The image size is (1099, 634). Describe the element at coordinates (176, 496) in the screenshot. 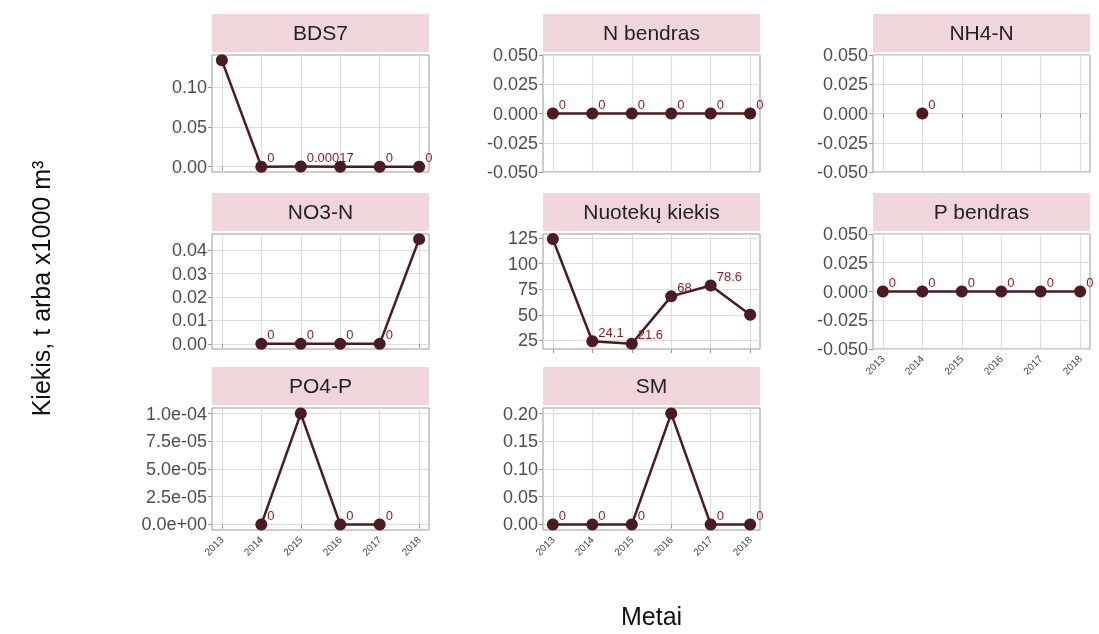

I see `y-tick-label: 2.5e-05` at that location.